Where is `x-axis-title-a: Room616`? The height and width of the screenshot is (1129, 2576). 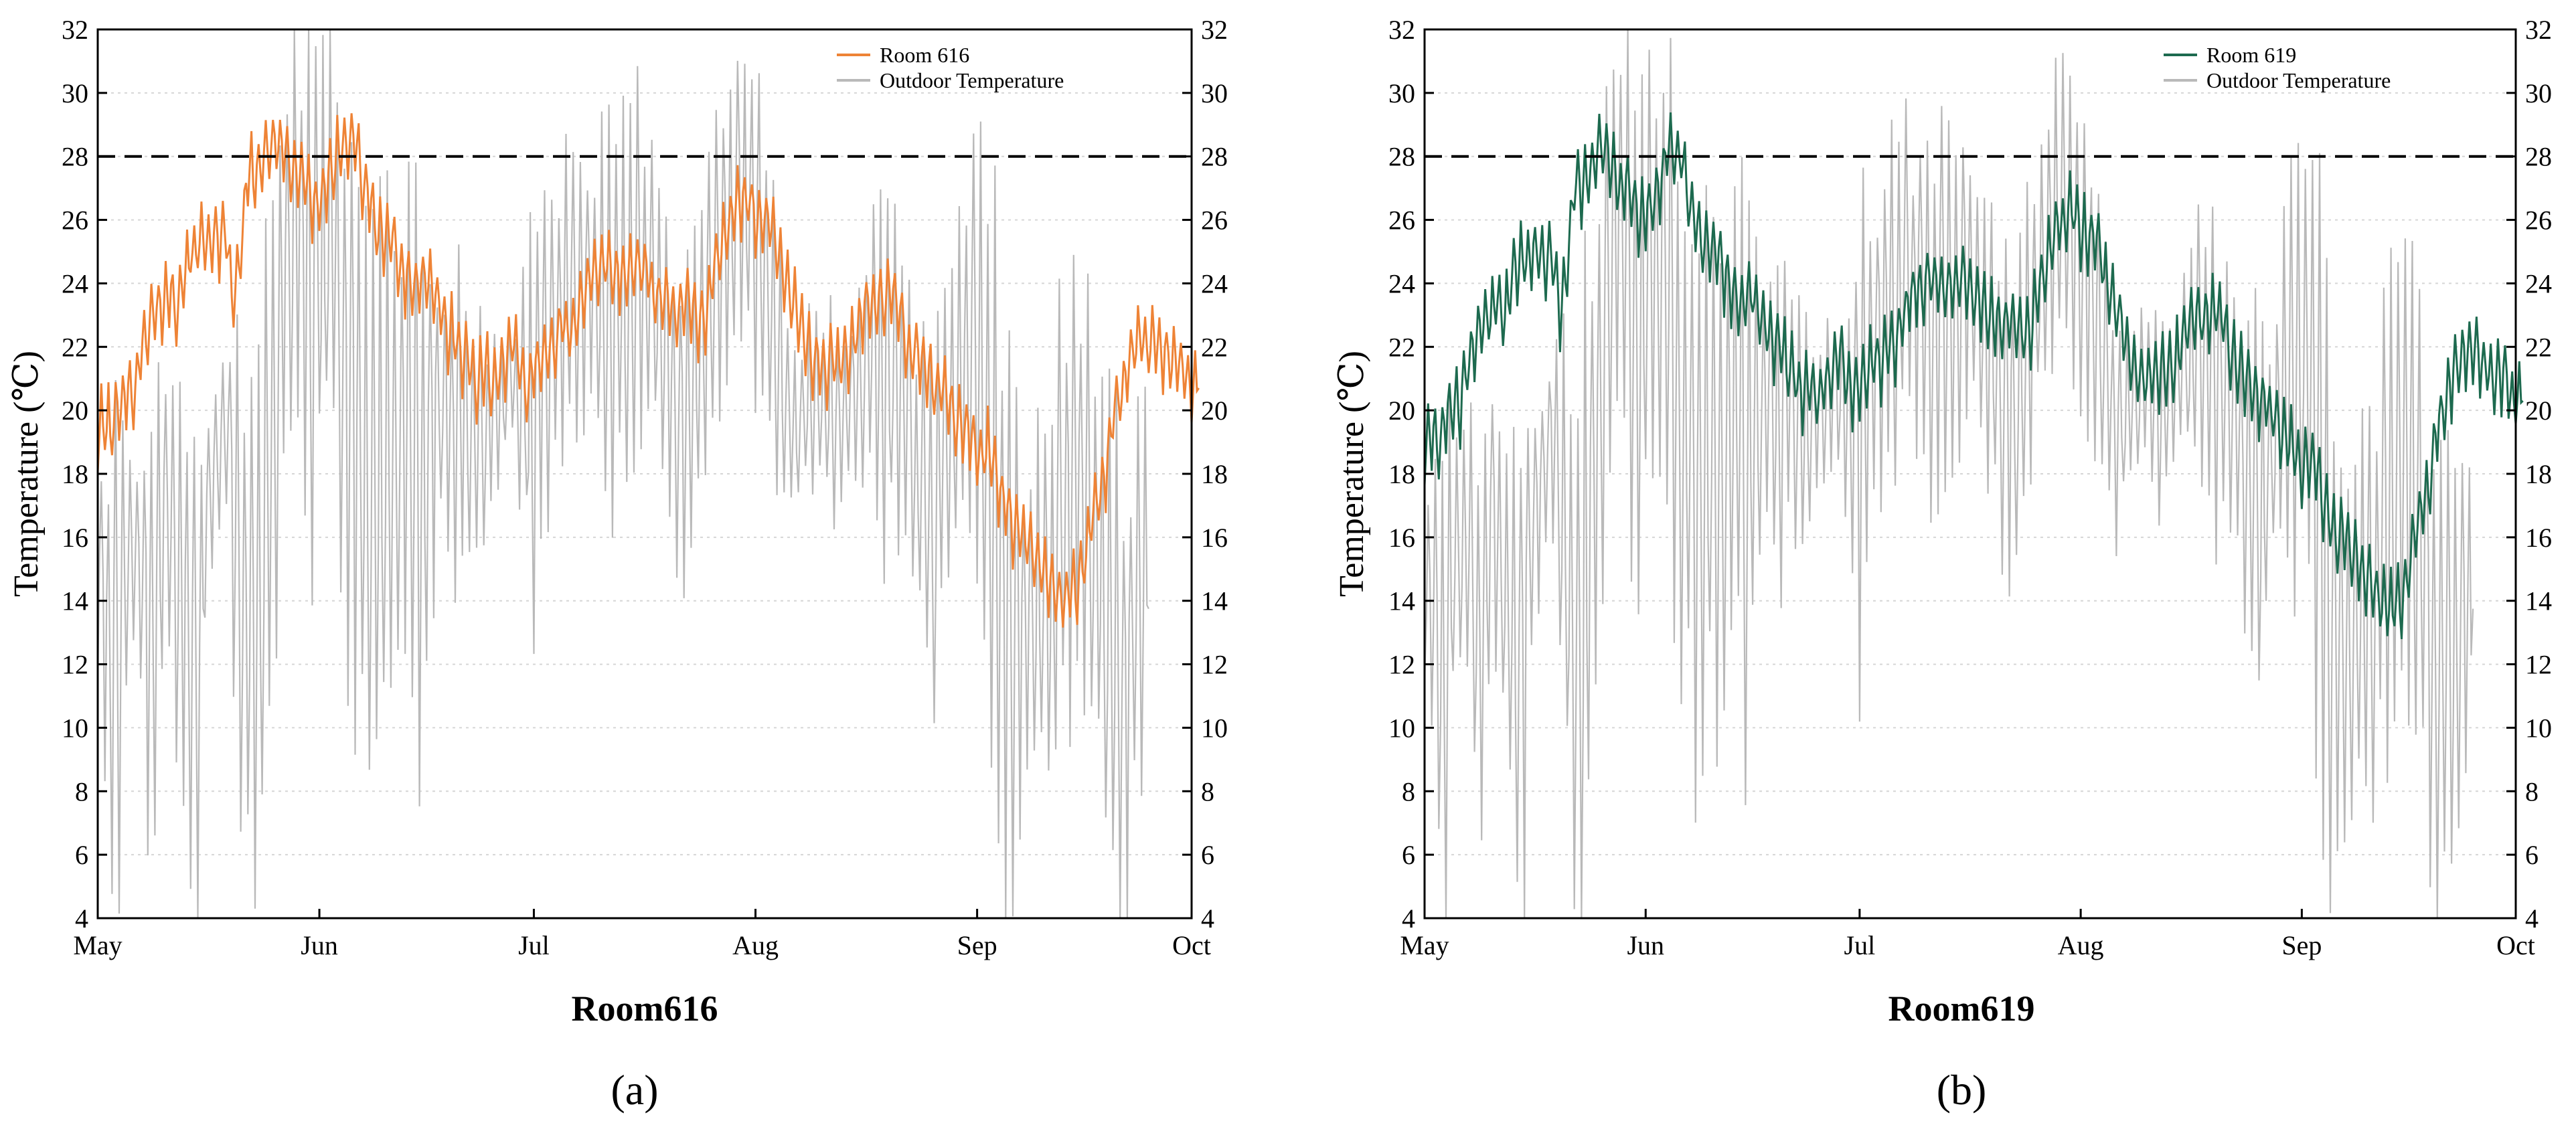
x-axis-title-a: Room616 is located at coordinates (645, 1008).